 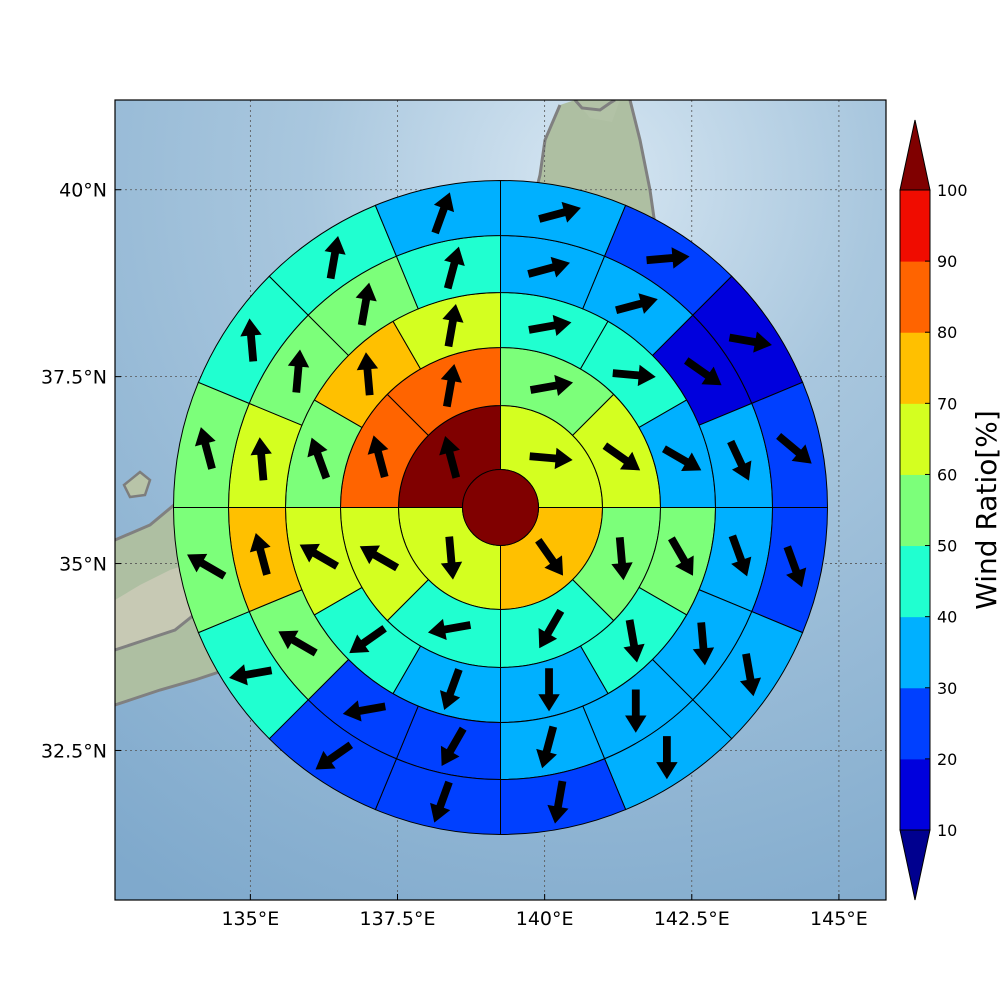 What do you see at coordinates (74, 378) in the screenshot?
I see `y-tick-label: 37.5°N` at bounding box center [74, 378].